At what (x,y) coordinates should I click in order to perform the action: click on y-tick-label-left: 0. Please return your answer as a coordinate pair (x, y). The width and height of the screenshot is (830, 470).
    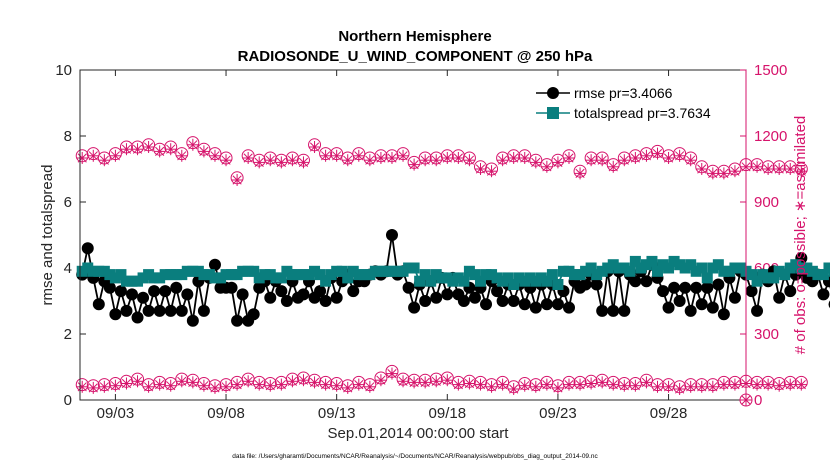
    Looking at the image, I should click on (68, 400).